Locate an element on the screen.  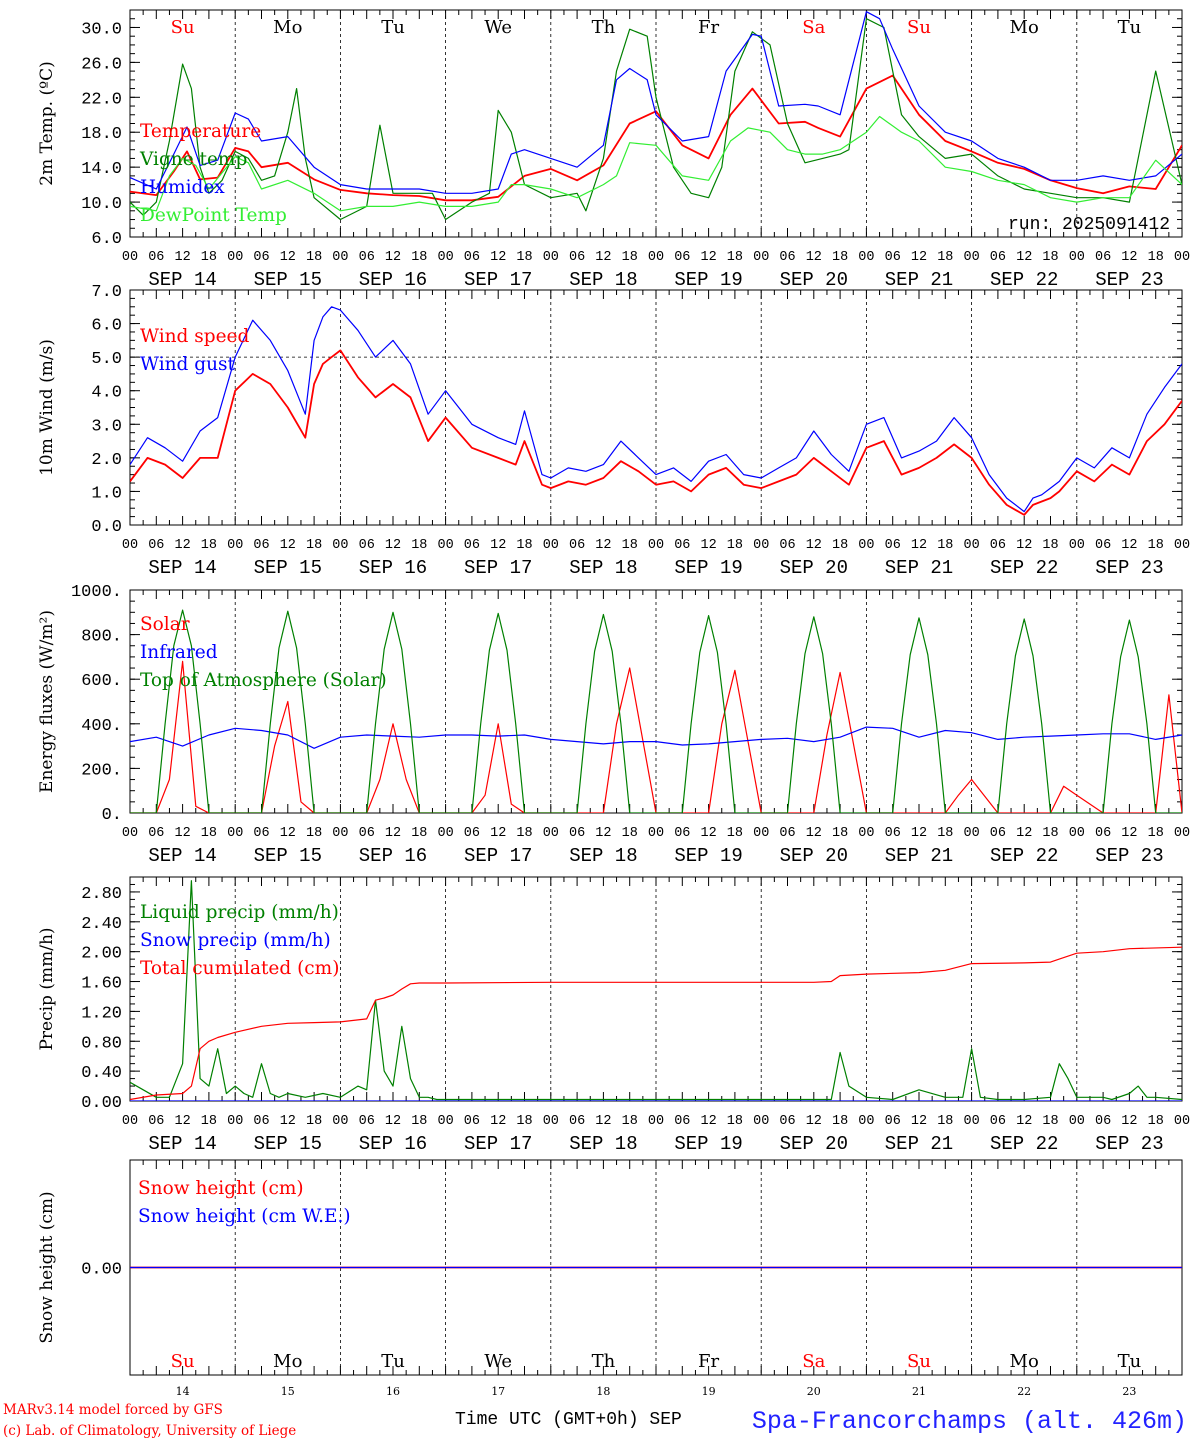
legend-entry: Wind speed is located at coordinates (194, 336).